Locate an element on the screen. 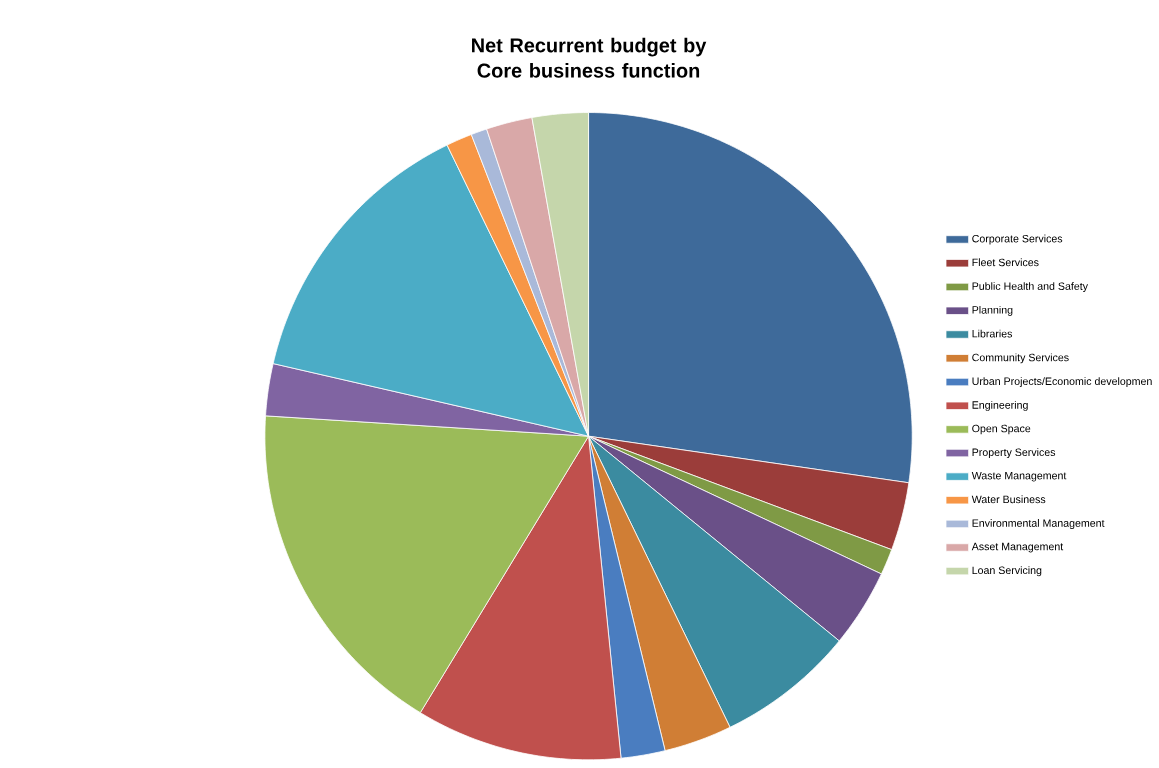 The height and width of the screenshot is (768, 1159). legend-label: Open Space is located at coordinates (1001, 429).